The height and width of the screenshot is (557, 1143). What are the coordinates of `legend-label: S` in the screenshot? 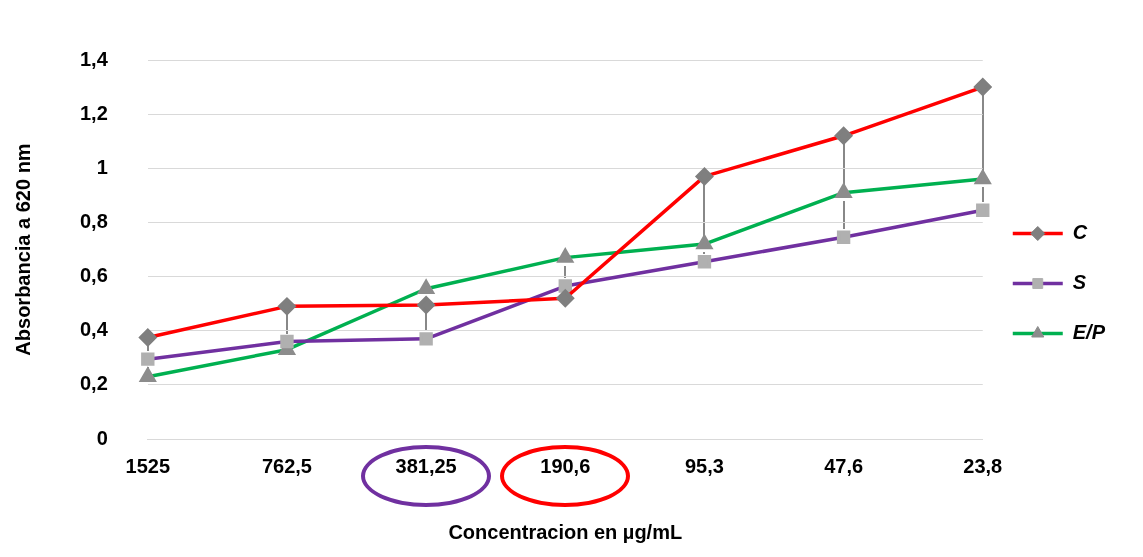 It's located at (1079, 282).